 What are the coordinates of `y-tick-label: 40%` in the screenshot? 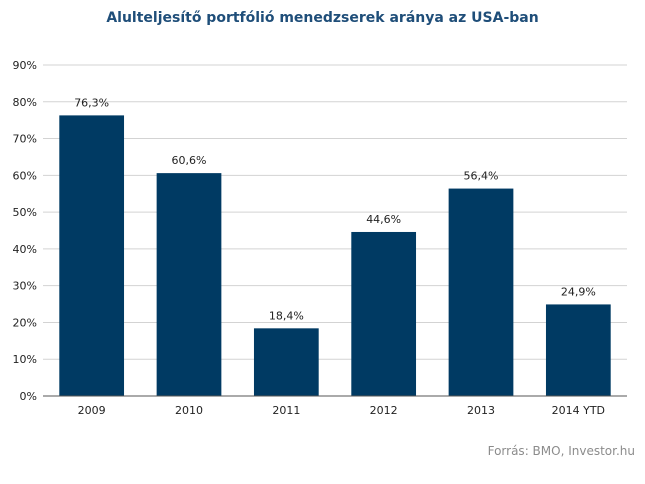 It's located at (25, 249).